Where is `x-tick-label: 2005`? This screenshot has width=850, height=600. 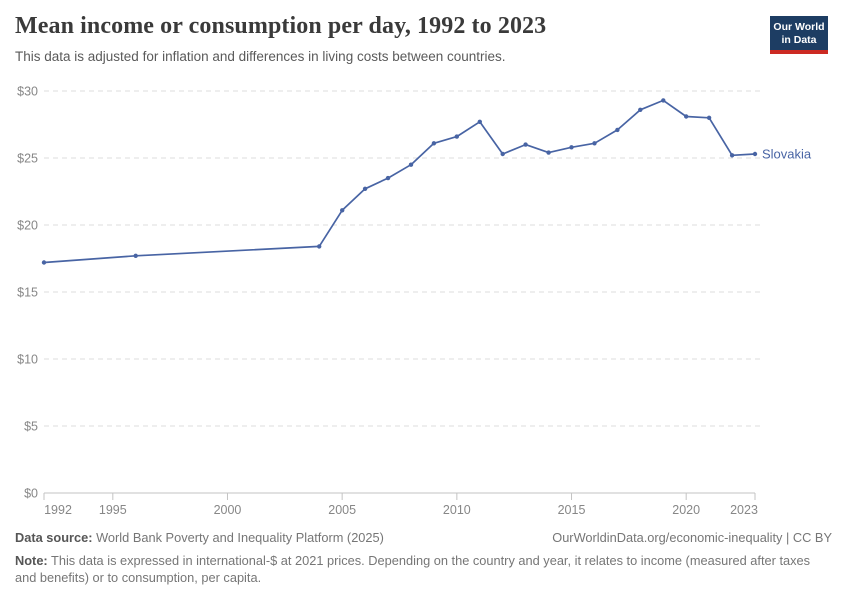
x-tick-label: 2005 is located at coordinates (342, 510).